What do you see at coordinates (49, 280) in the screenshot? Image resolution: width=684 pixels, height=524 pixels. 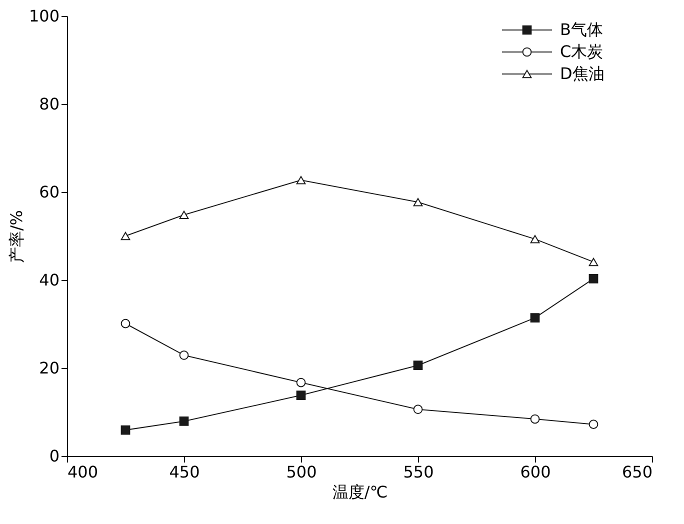 I see `y-tick-label: 40` at bounding box center [49, 280].